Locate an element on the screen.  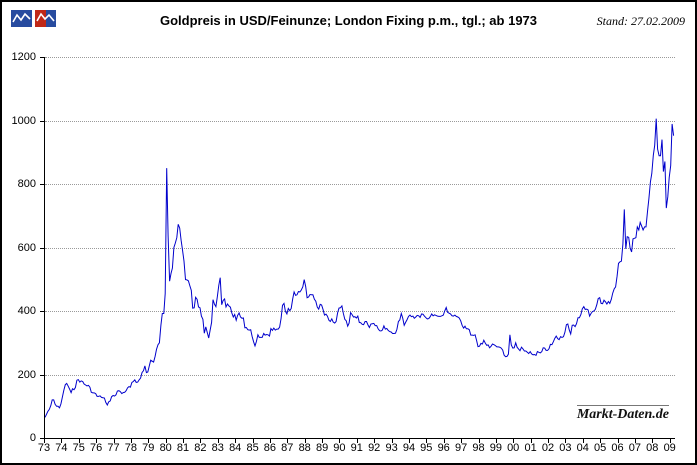
x-tick-label: 75 is located at coordinates (78, 448).